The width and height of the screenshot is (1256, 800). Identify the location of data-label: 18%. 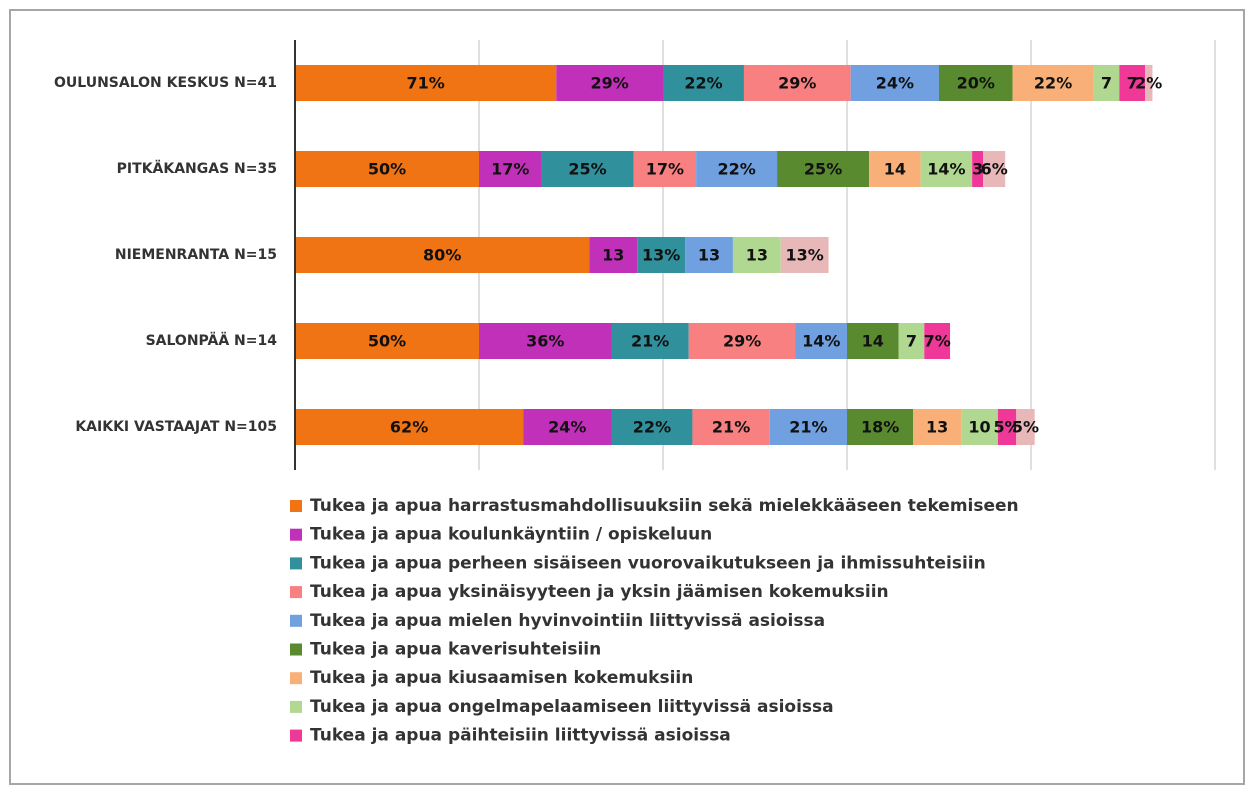
(880, 427).